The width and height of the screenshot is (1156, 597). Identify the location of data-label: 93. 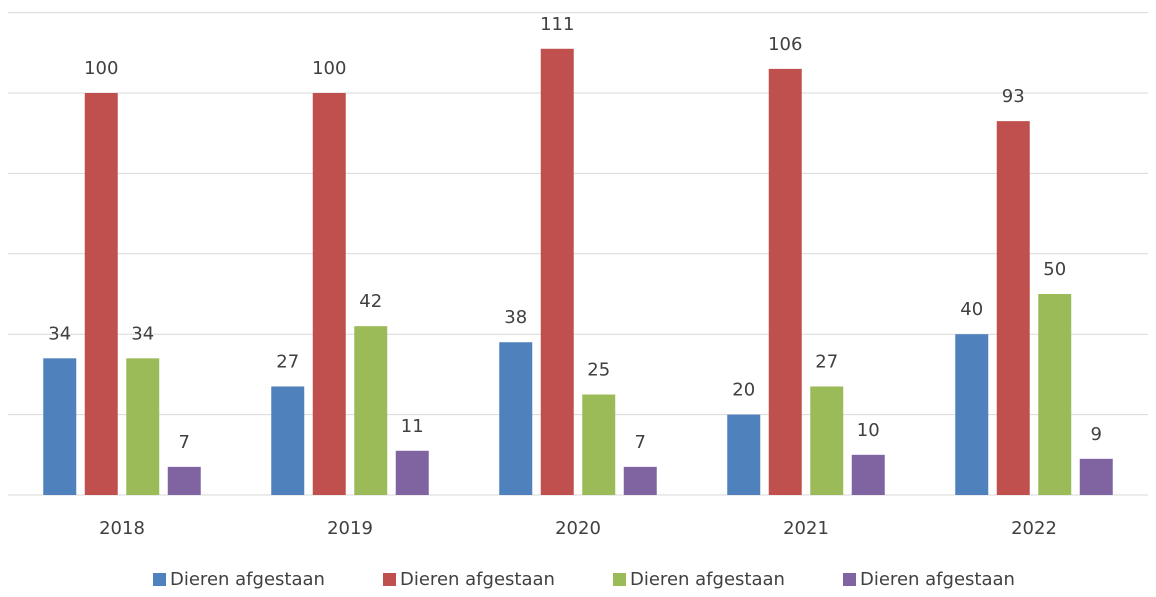
(1013, 96).